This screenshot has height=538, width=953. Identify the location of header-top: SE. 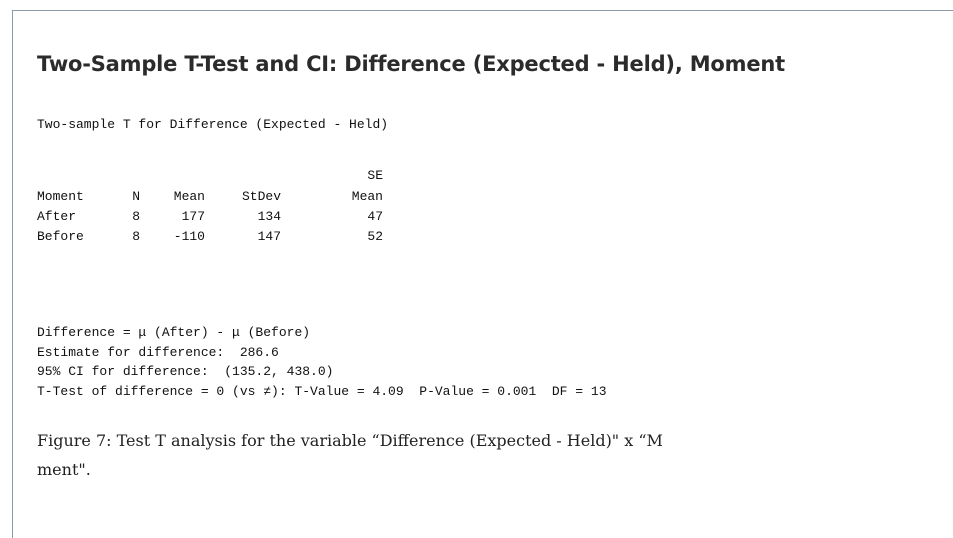
(375, 175).